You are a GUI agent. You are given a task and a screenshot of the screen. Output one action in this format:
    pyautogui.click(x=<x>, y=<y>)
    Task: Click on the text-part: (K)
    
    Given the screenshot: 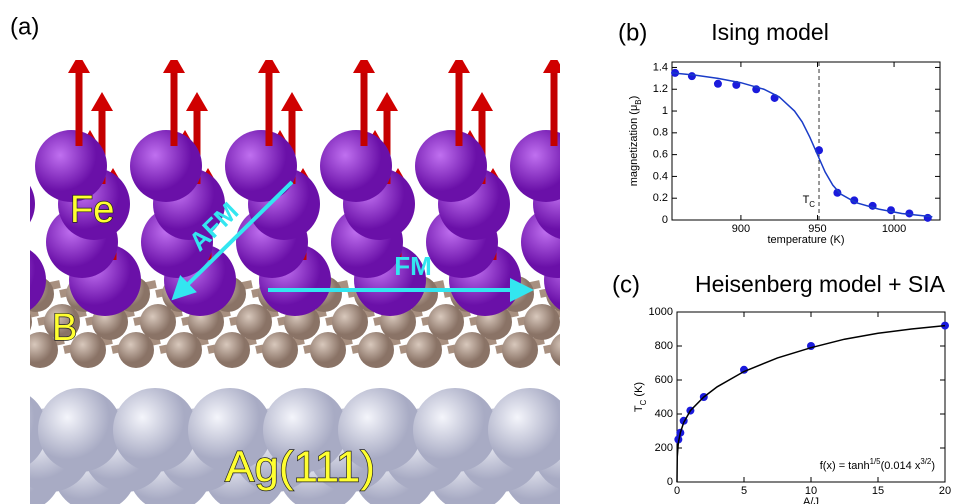 What is the action you would take?
    pyautogui.click(x=639, y=391)
    